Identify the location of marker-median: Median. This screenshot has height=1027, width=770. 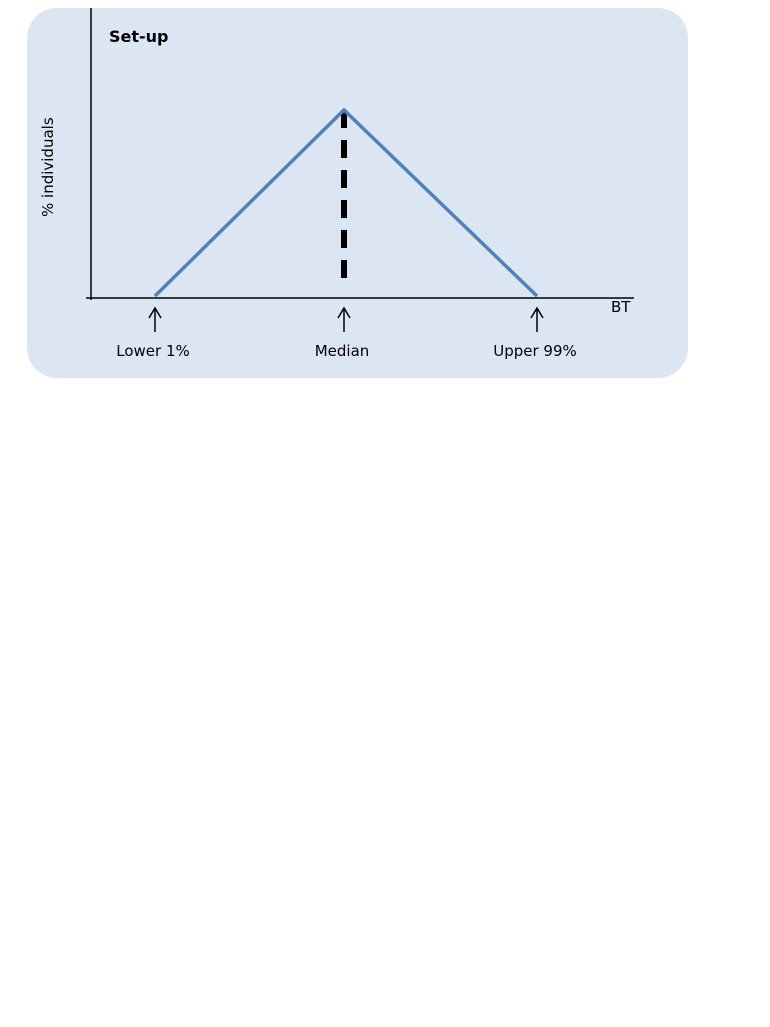
(342, 333).